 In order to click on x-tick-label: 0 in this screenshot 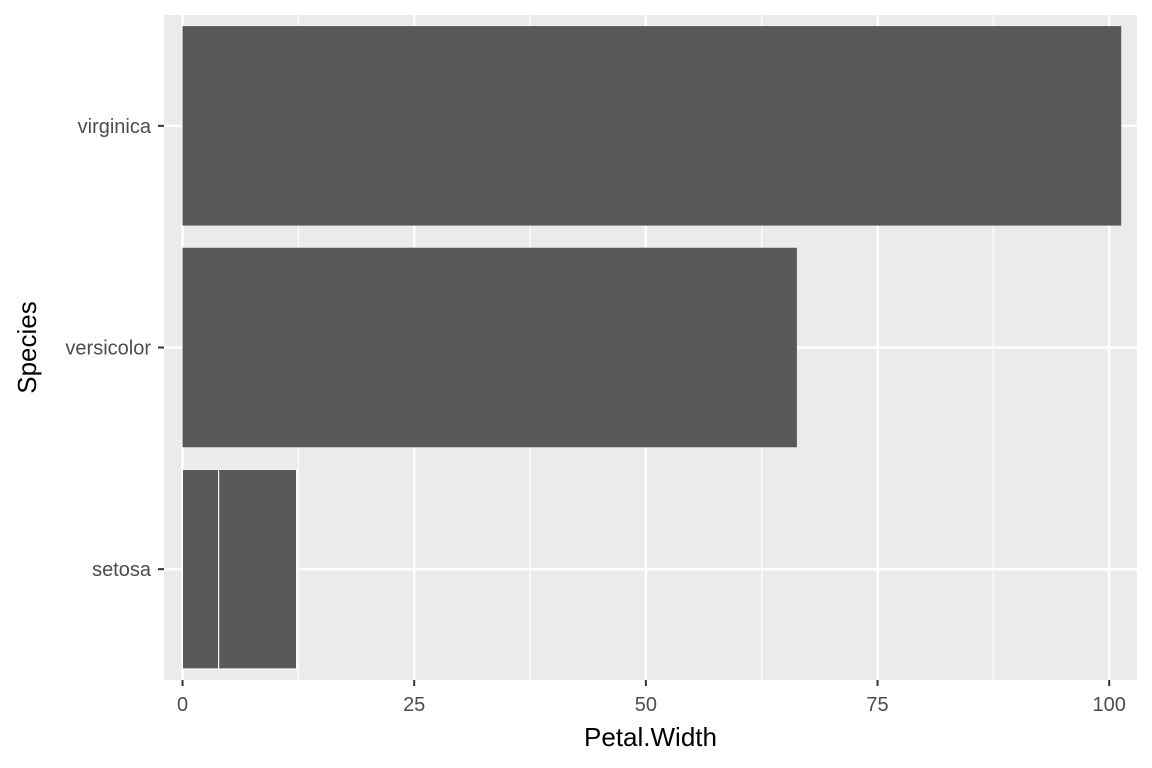, I will do `click(182, 705)`.